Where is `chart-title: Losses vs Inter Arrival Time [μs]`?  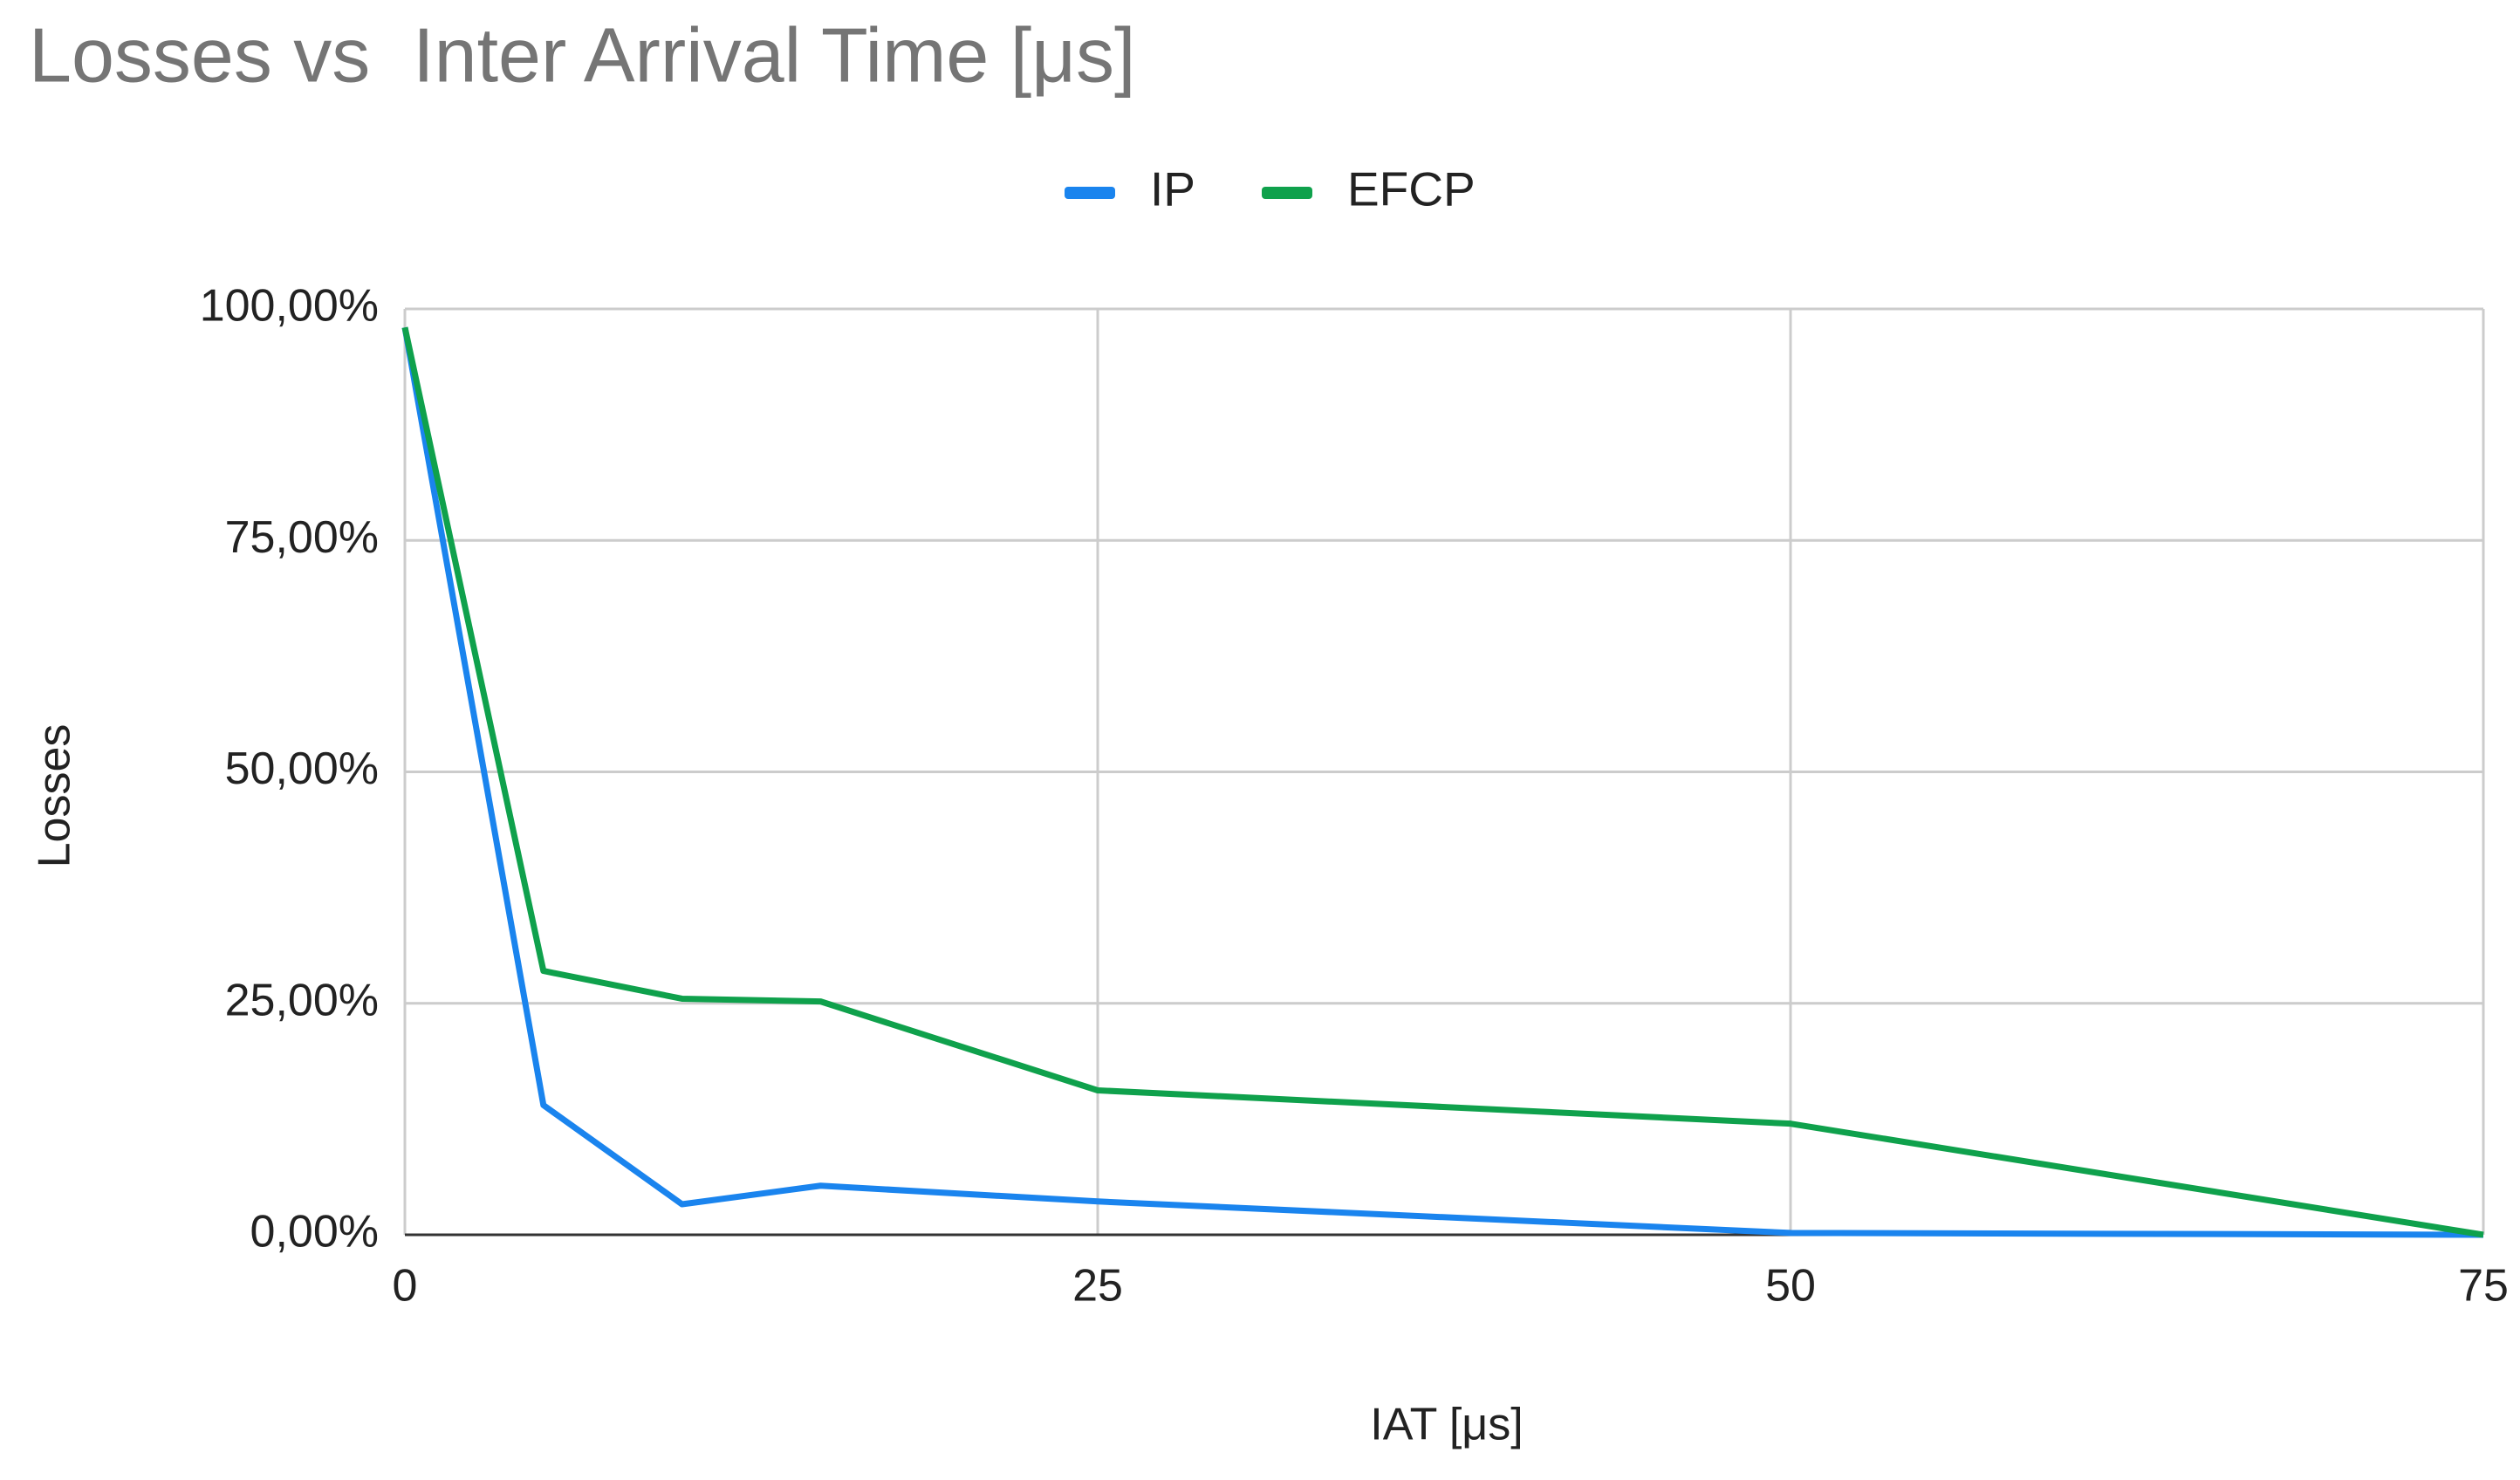 chart-title: Losses vs Inter Arrival Time [μs] is located at coordinates (582, 54).